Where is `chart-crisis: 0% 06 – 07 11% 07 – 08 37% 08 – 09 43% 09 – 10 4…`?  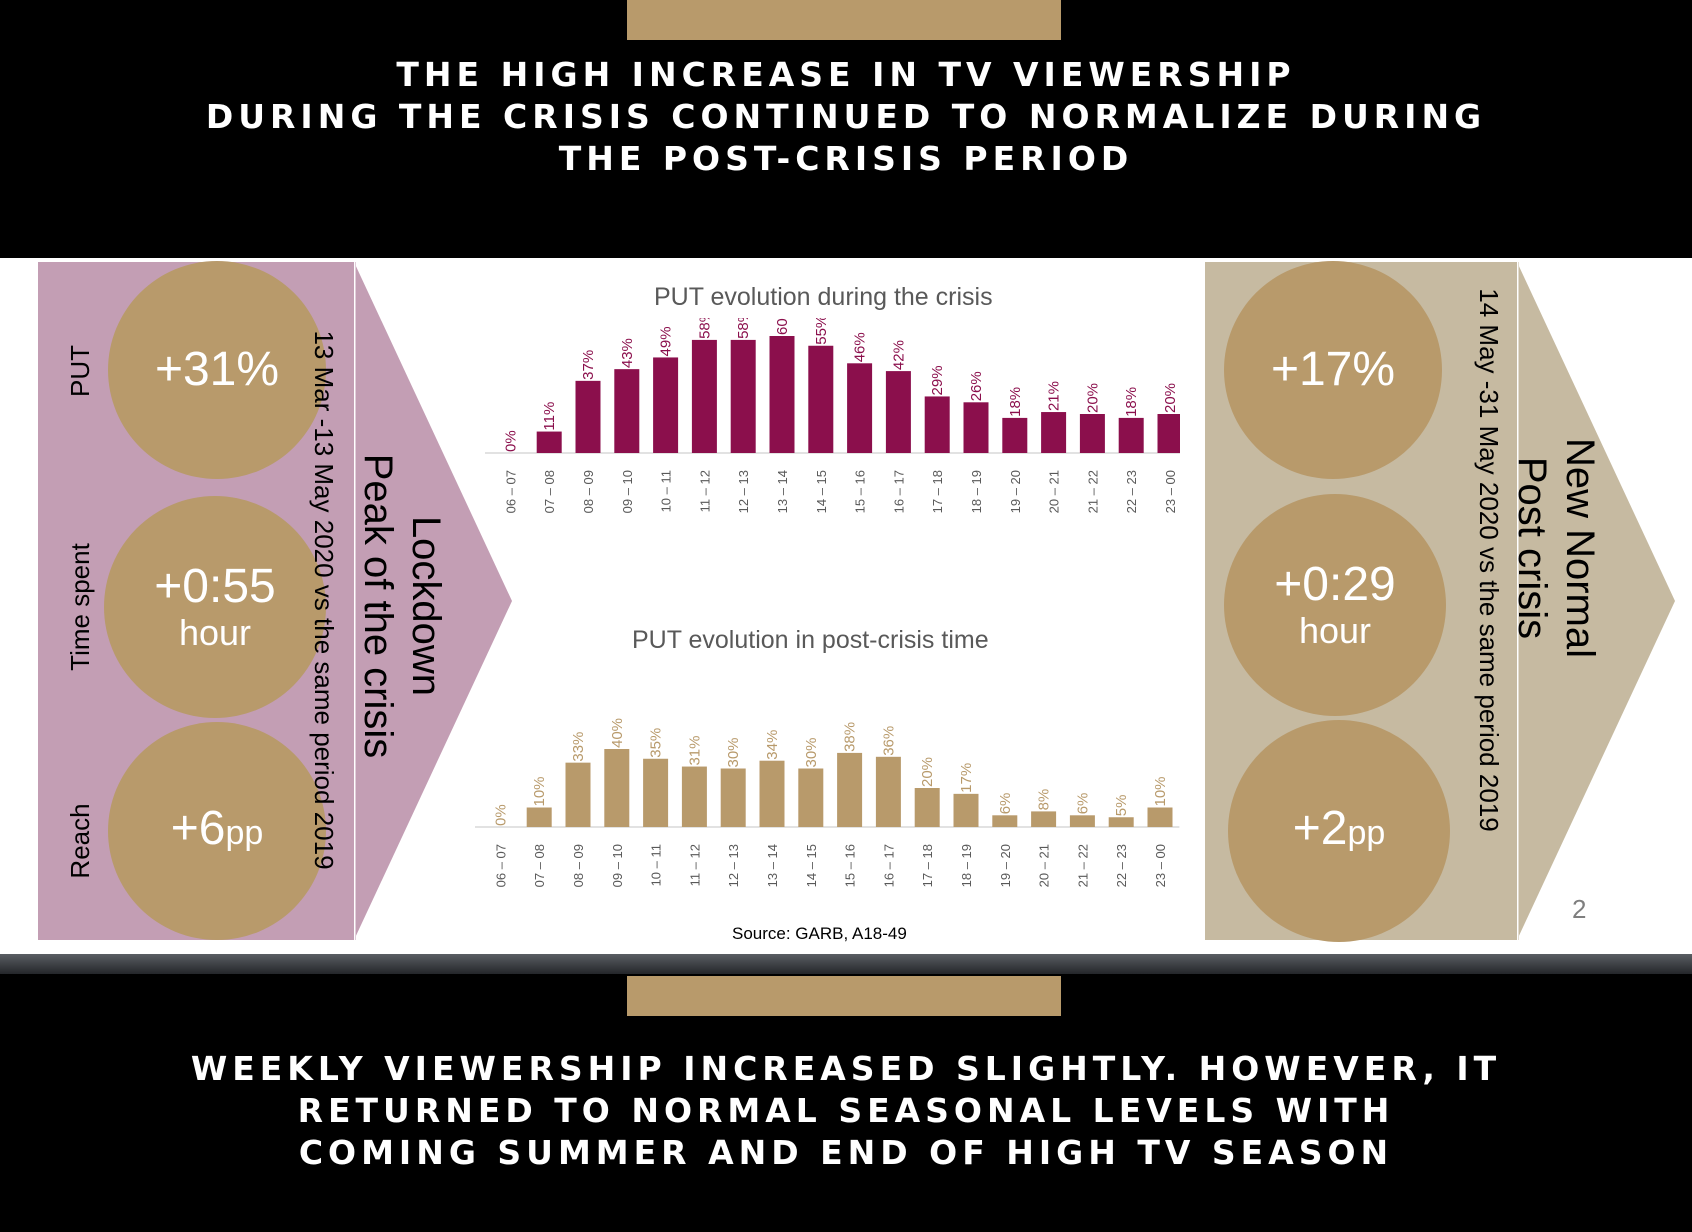
chart-crisis: 0% 06 – 07 11% 07 – 08 37% 08 – 09 43% 09 – 10 4… is located at coordinates (832, 415).